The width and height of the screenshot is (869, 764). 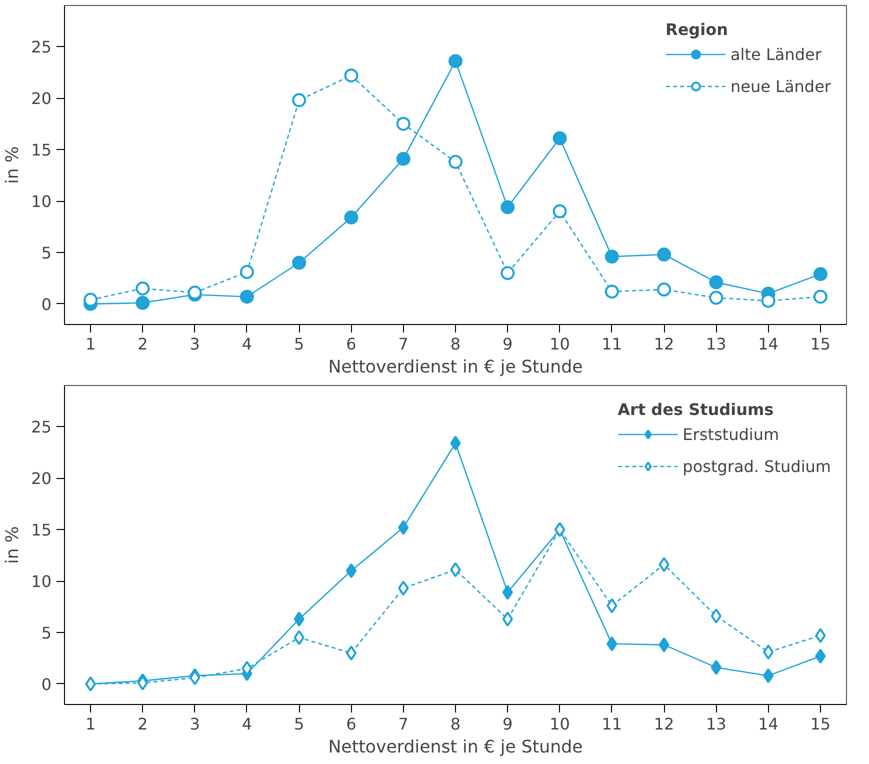 What do you see at coordinates (731, 434) in the screenshot?
I see `legend-label: Erststudium` at bounding box center [731, 434].